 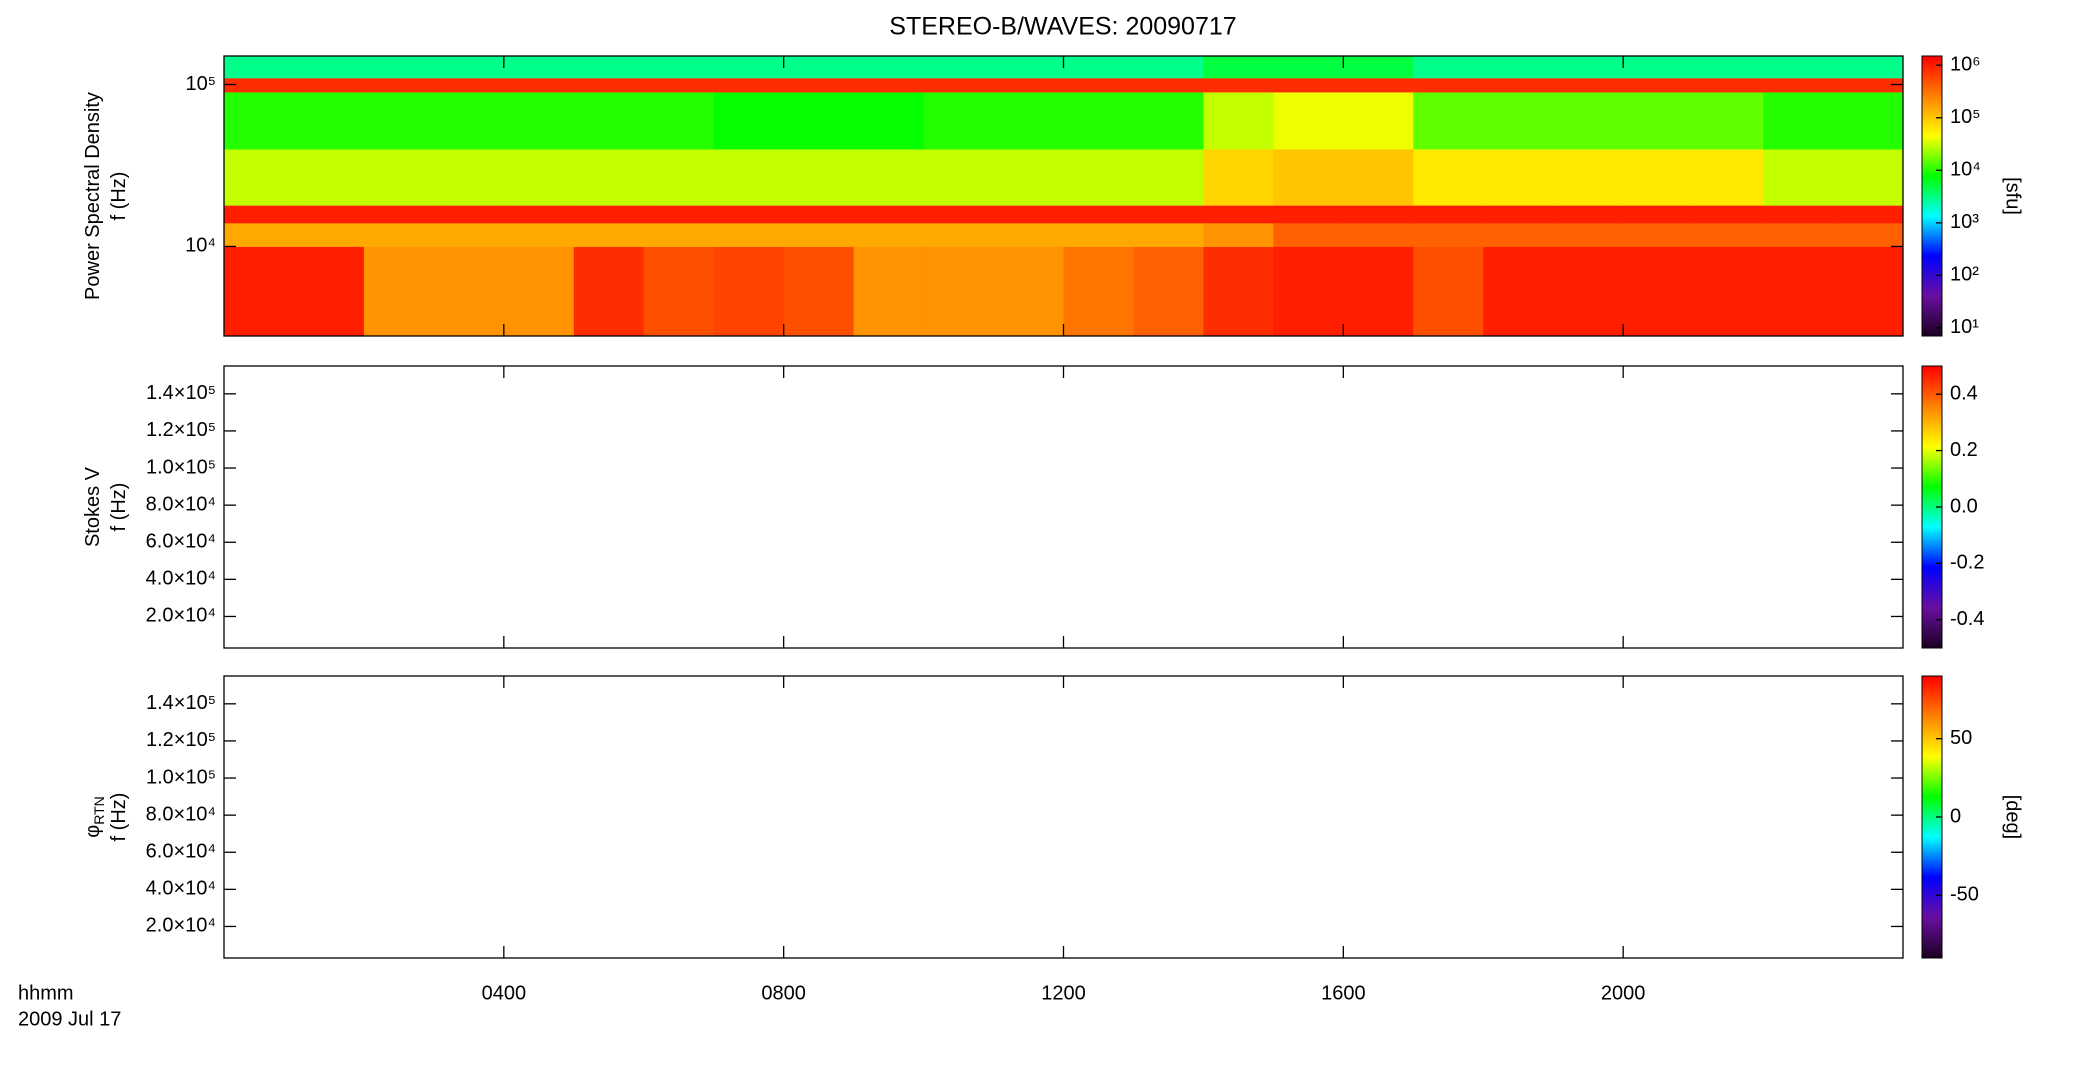 What do you see at coordinates (1623, 993) in the screenshot?
I see `x-tick-label: 2000` at bounding box center [1623, 993].